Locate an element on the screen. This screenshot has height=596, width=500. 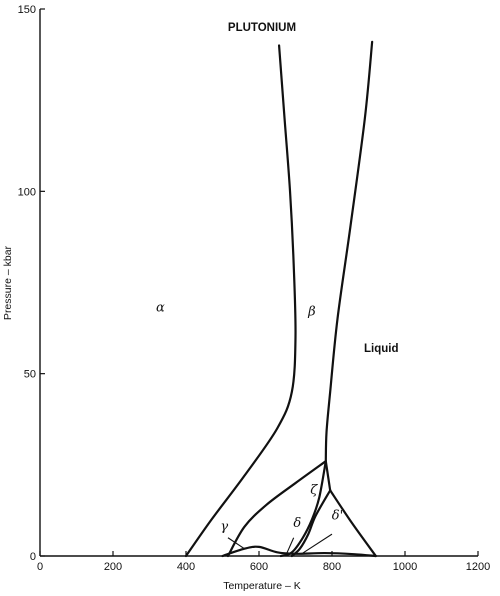
phase-label: δ' is located at coordinates (337, 516).